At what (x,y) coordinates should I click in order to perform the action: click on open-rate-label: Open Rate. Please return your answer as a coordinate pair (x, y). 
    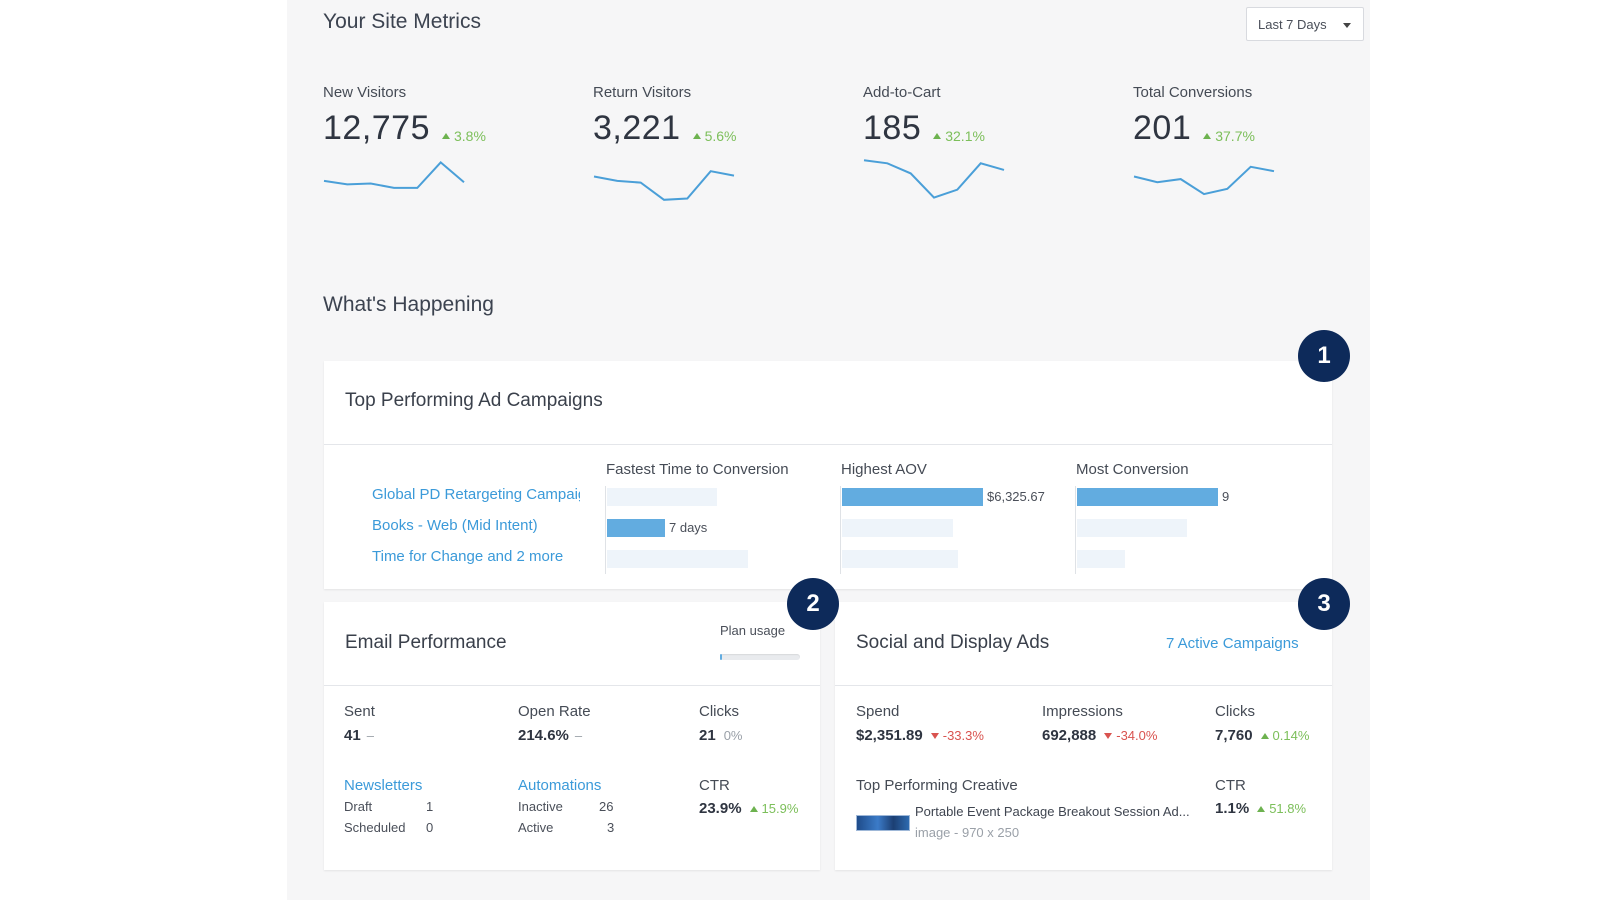
    Looking at the image, I should click on (554, 711).